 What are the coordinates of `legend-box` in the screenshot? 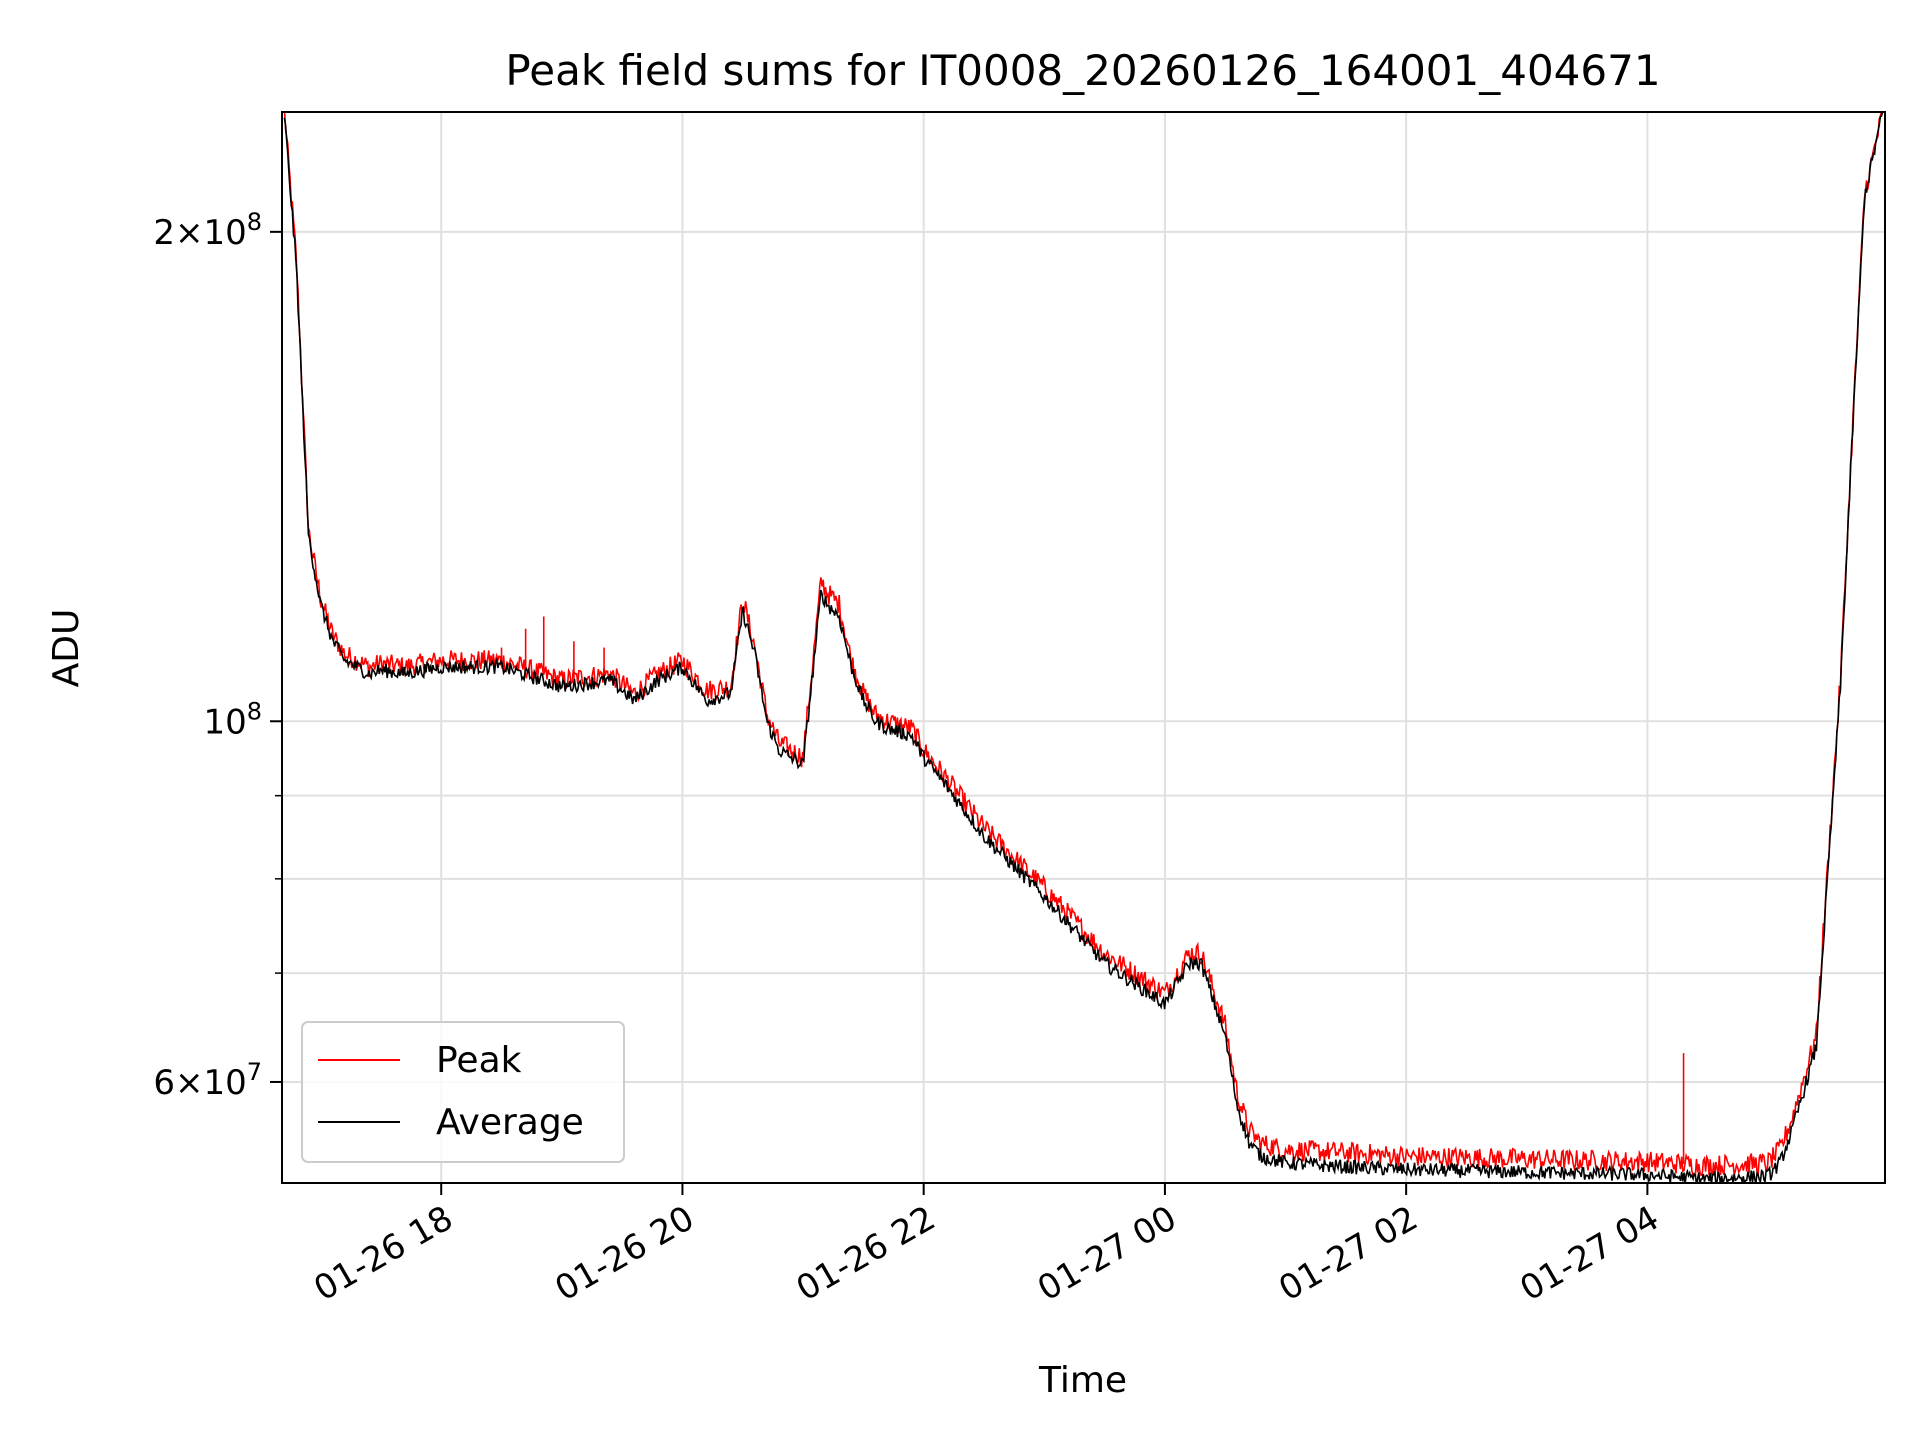 It's located at (463, 1092).